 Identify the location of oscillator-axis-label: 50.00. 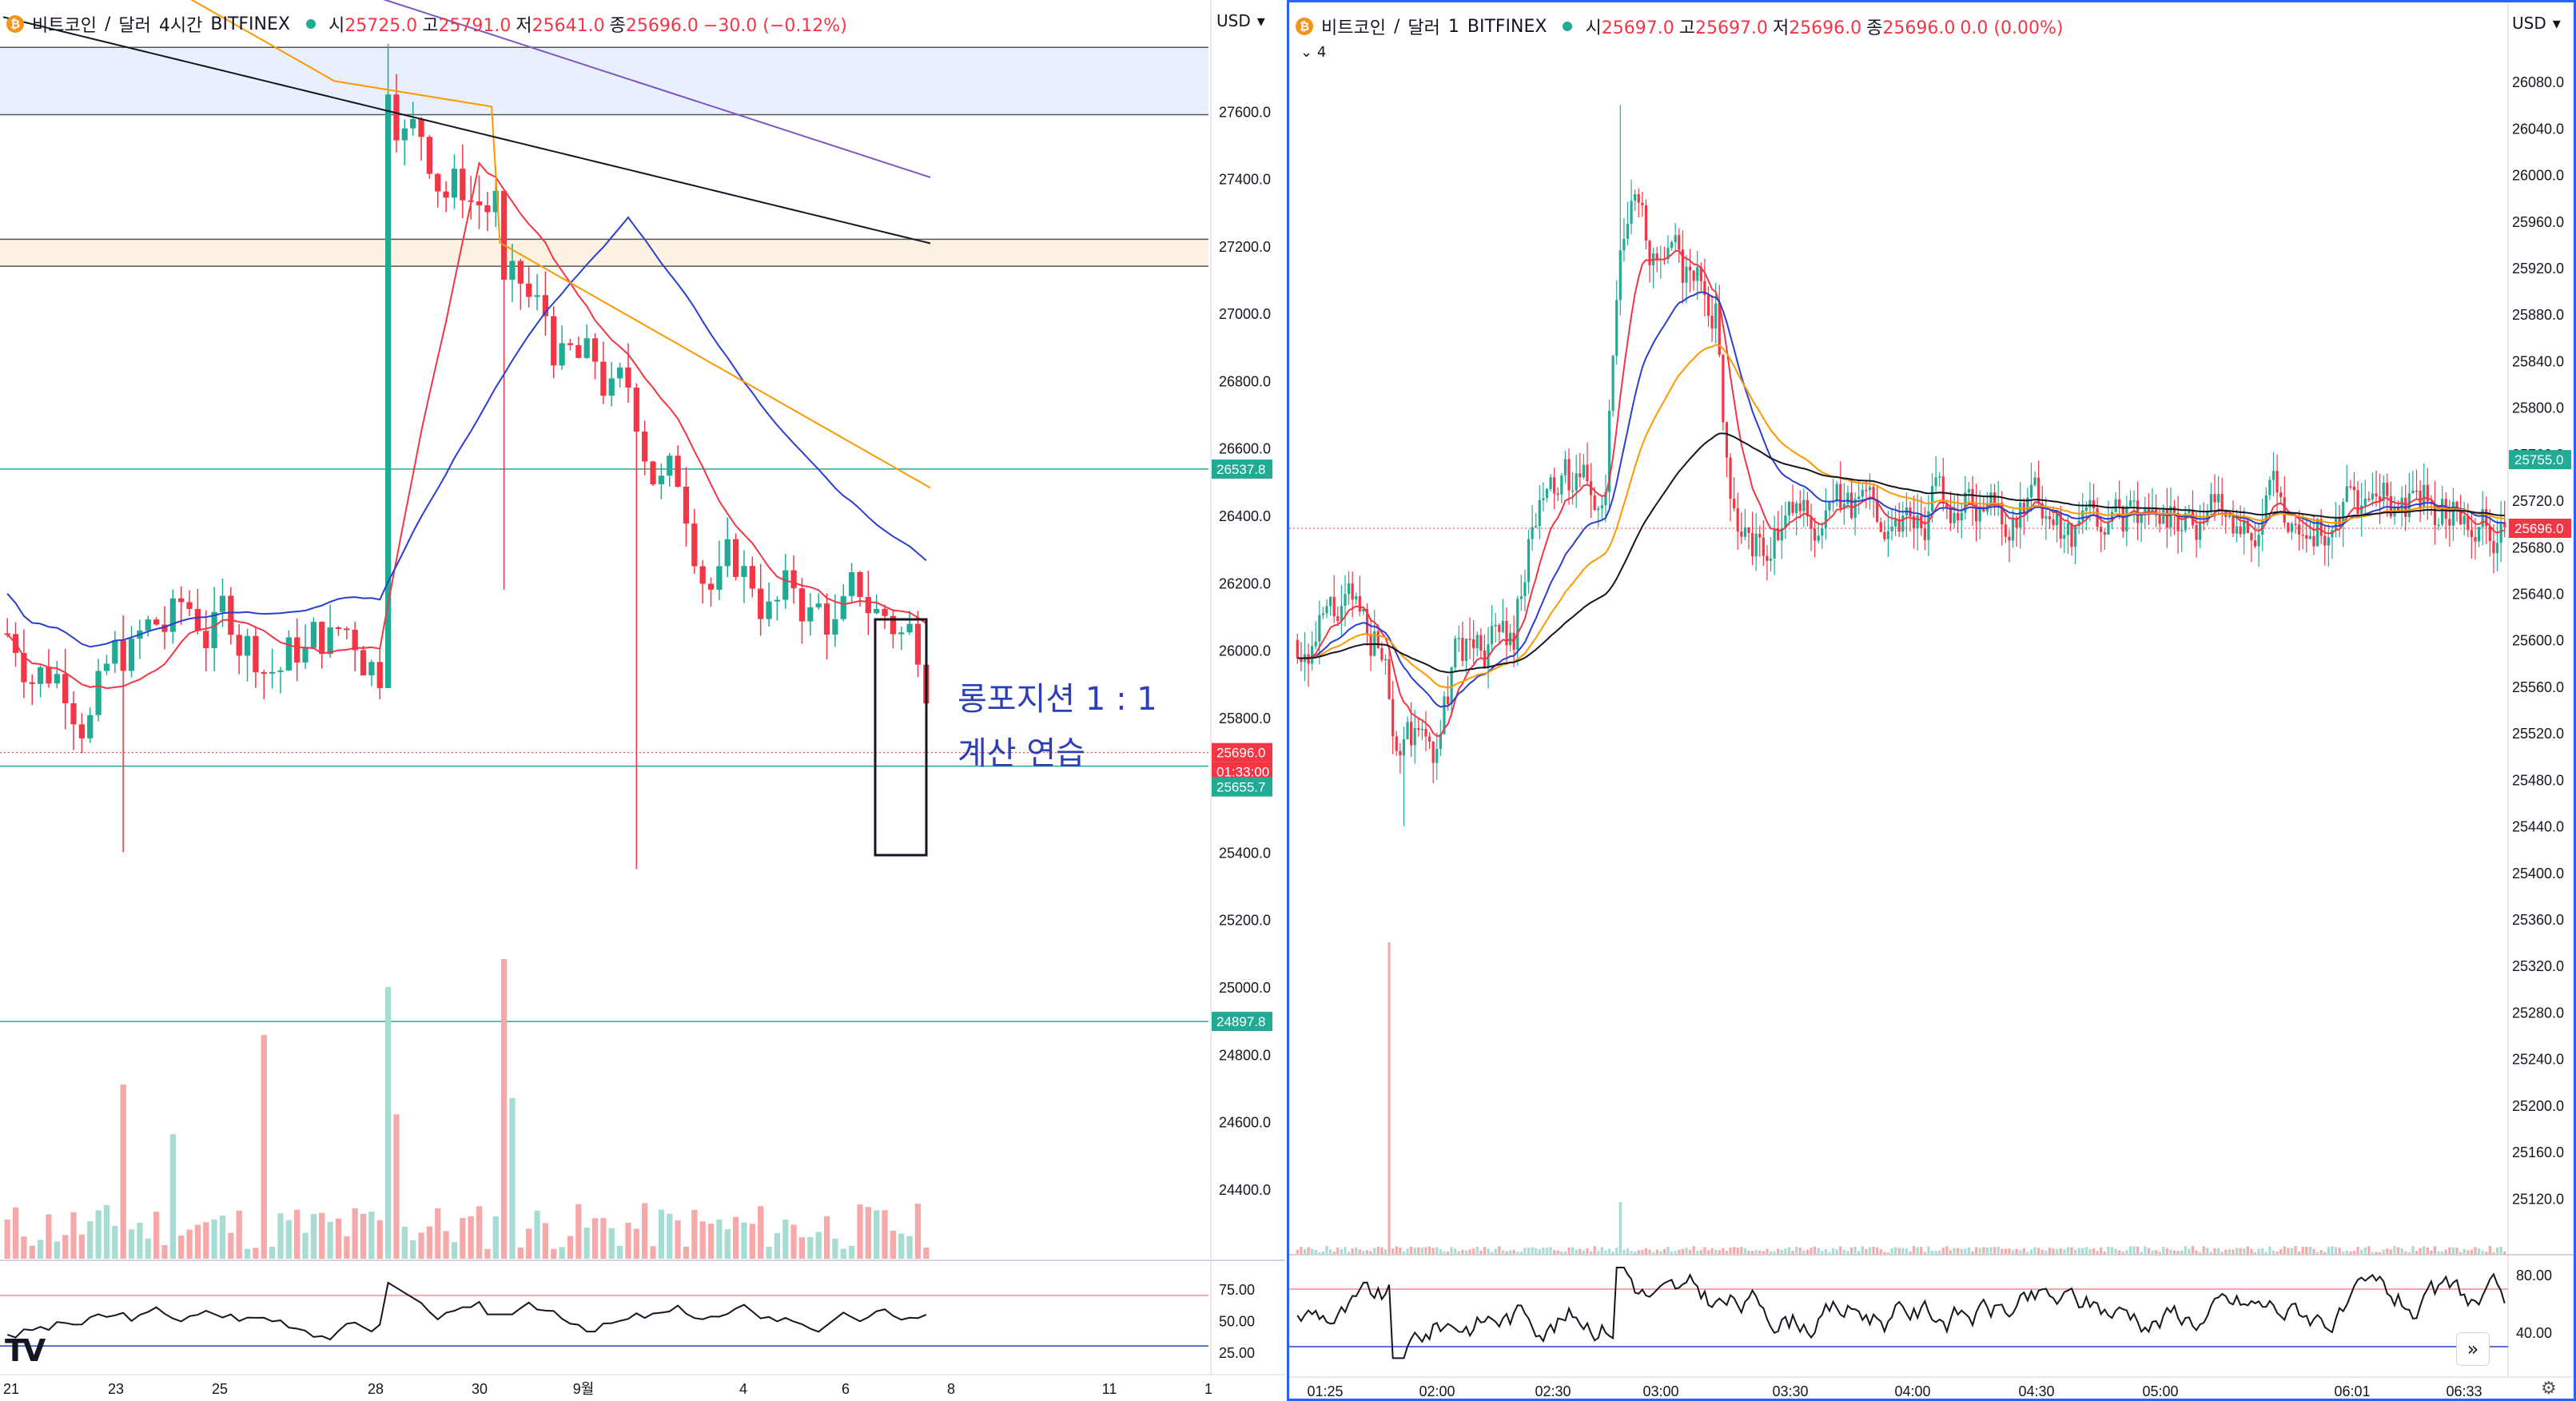
(1237, 1322).